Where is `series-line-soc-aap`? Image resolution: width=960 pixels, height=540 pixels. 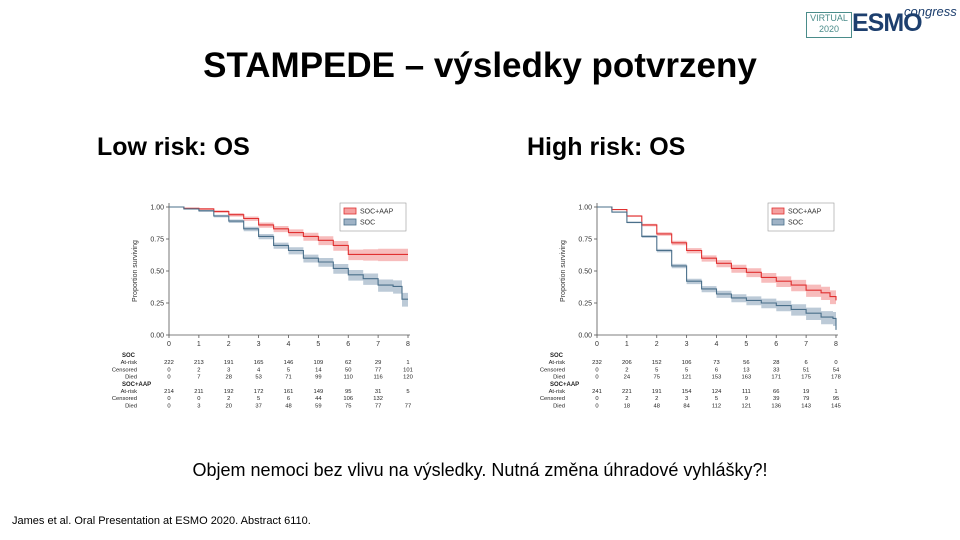
series-line-soc-aap is located at coordinates (288, 230).